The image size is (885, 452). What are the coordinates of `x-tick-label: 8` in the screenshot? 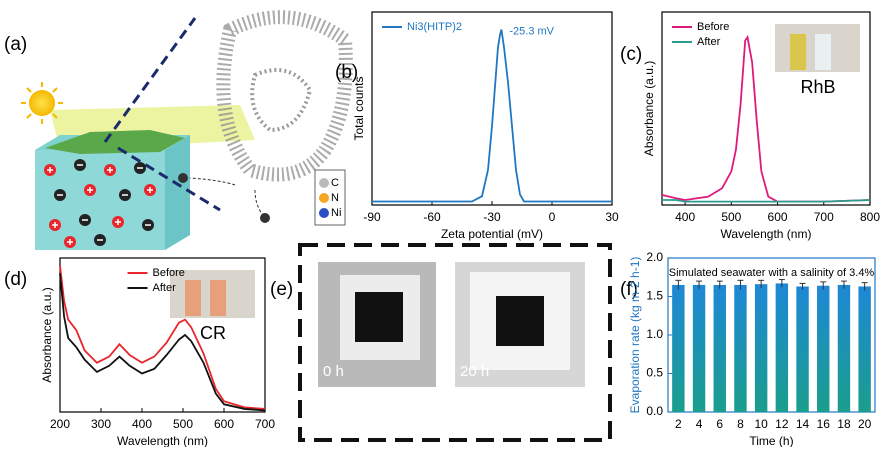 It's located at (740, 424).